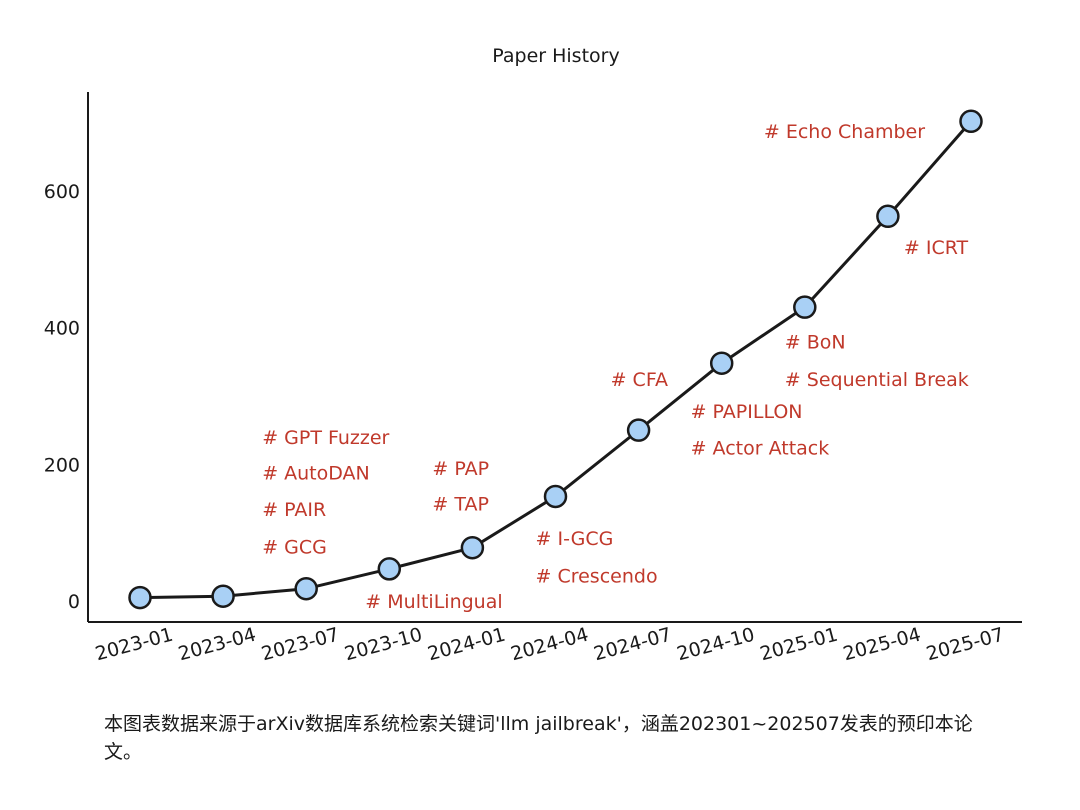  What do you see at coordinates (134, 645) in the screenshot?
I see `x-tick-label: 2023-01` at bounding box center [134, 645].